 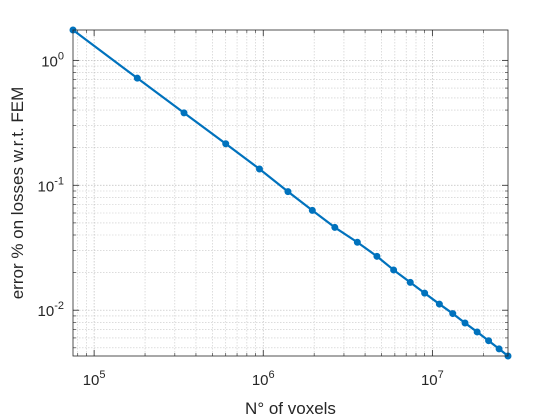 I want to click on x-tick-exponent: 7, so click(x=441, y=375).